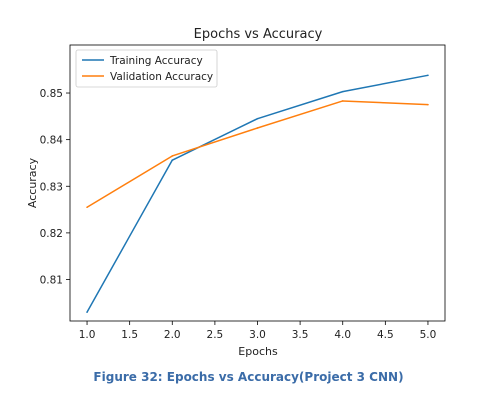  Describe the element at coordinates (215, 335) in the screenshot. I see `x-tick-label: 2.5` at that location.